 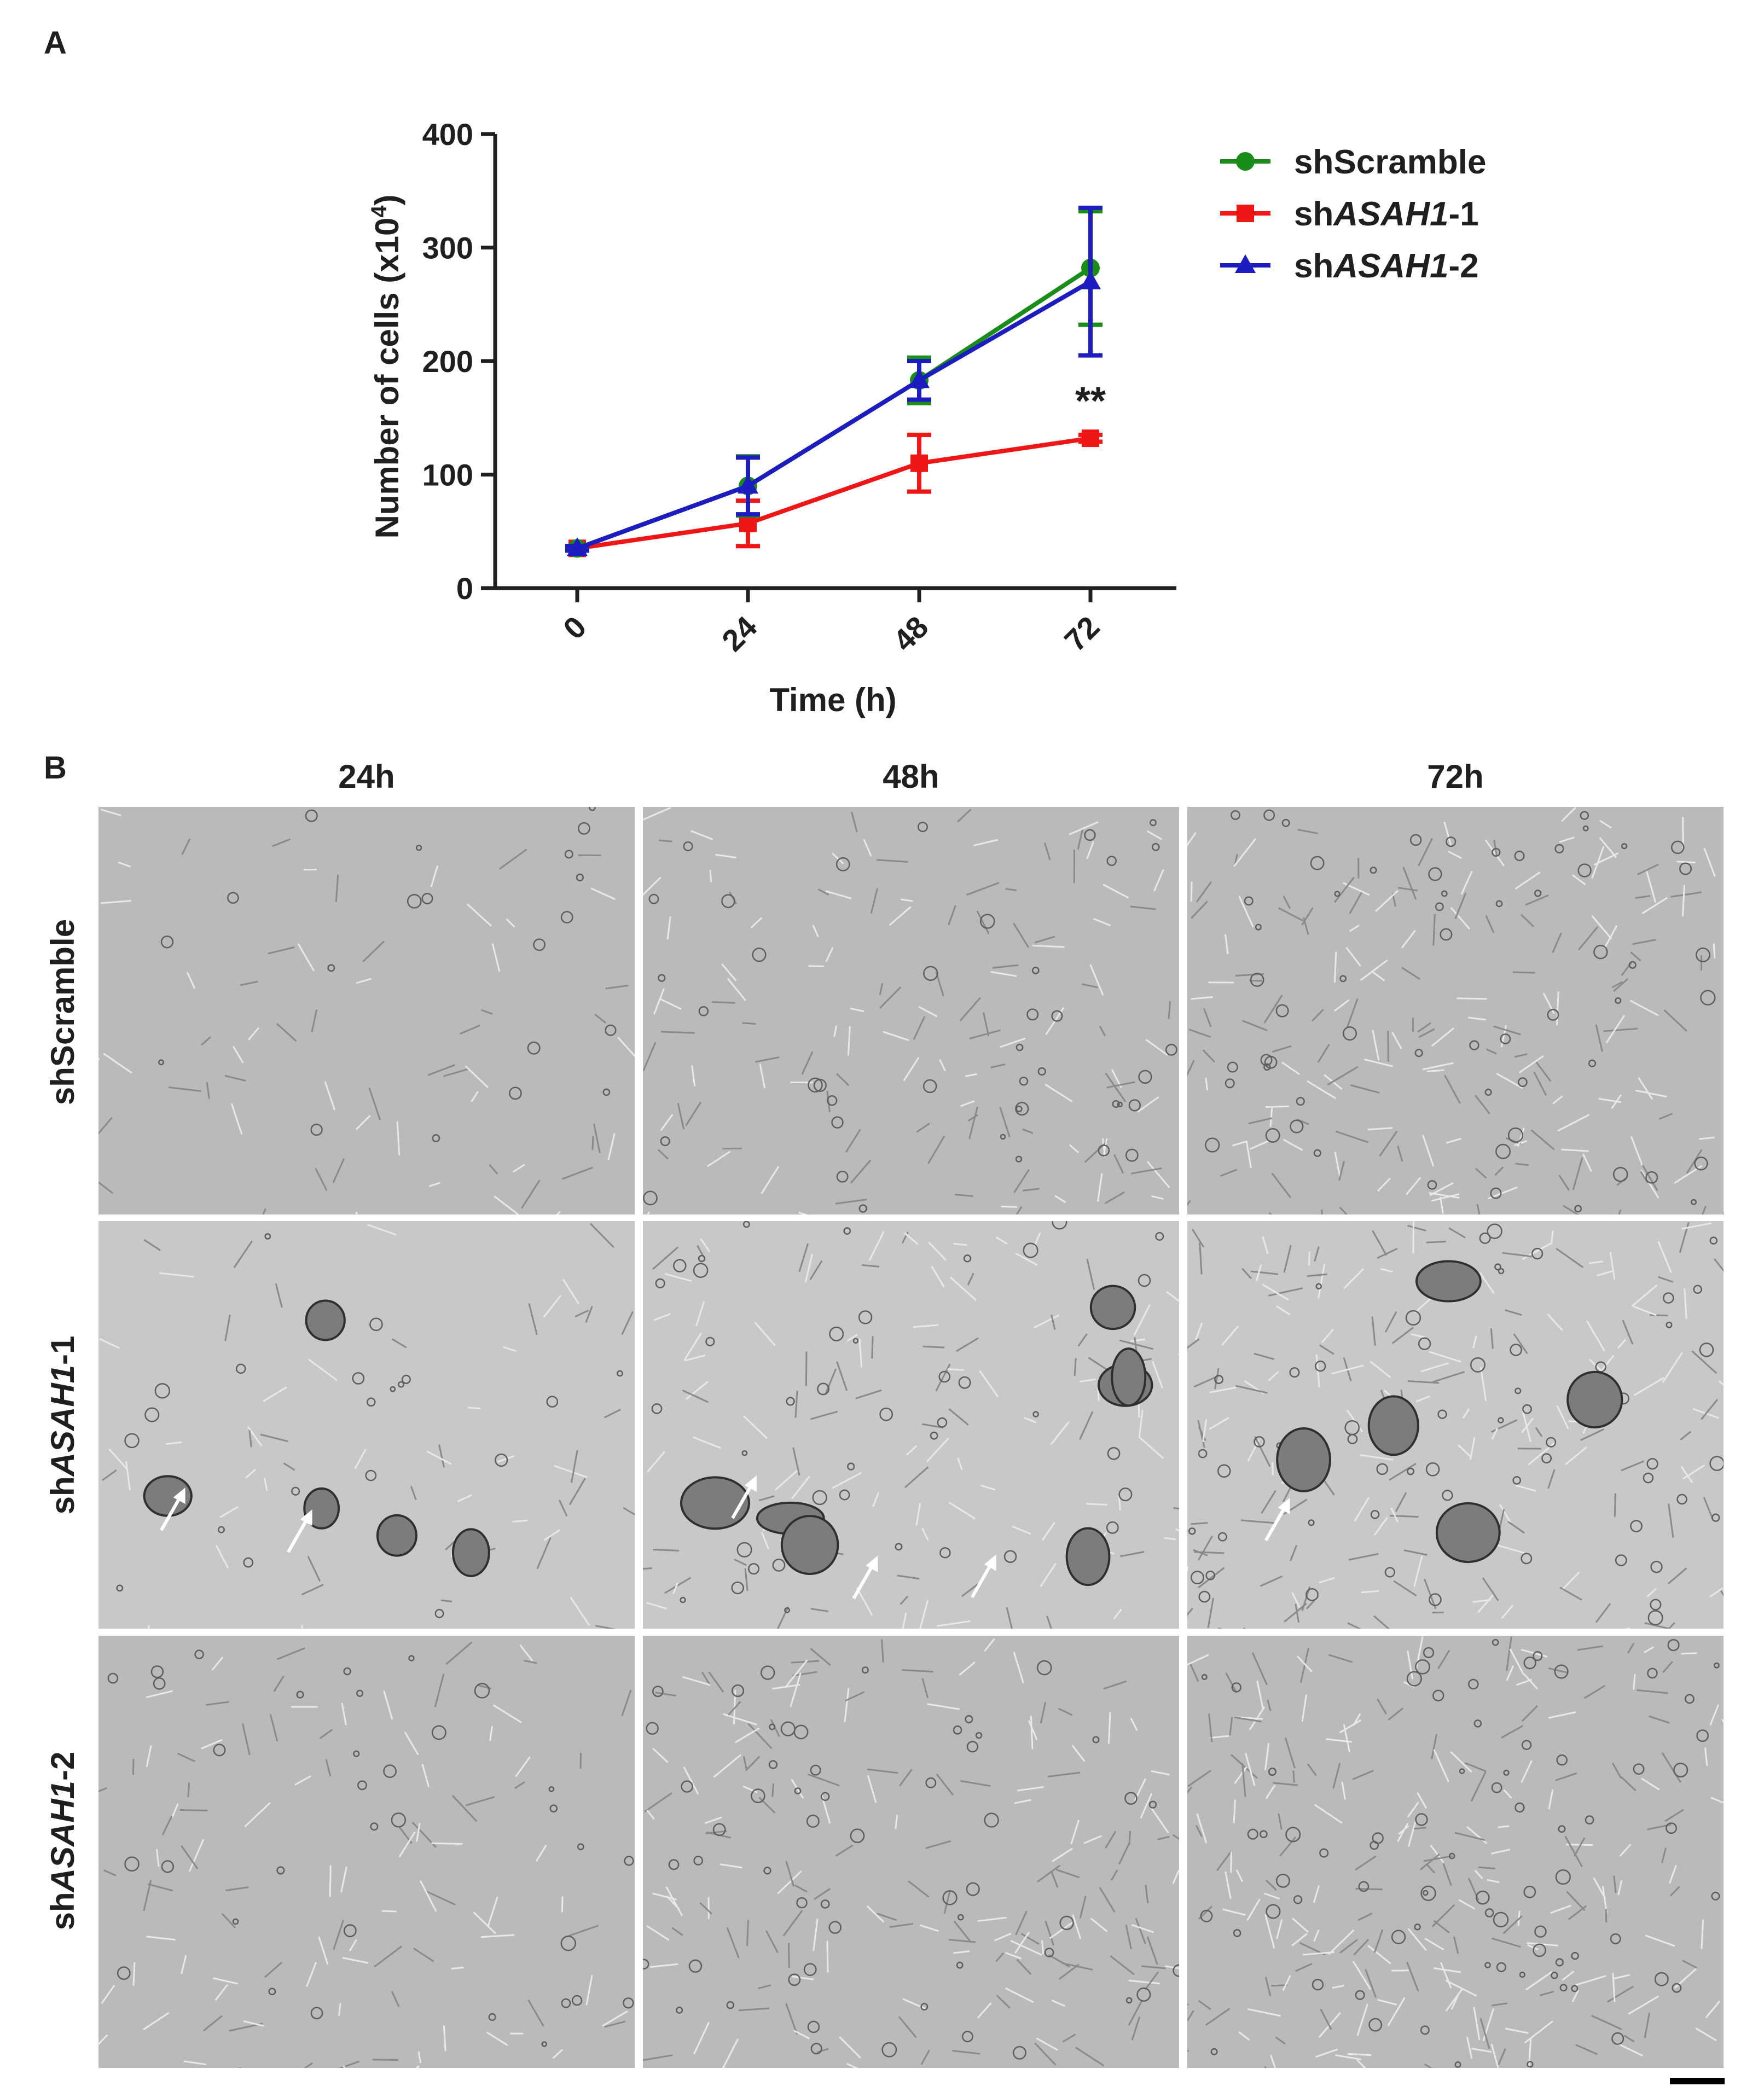 What do you see at coordinates (464, 588) in the screenshot?
I see `y-tick-label: 0` at bounding box center [464, 588].